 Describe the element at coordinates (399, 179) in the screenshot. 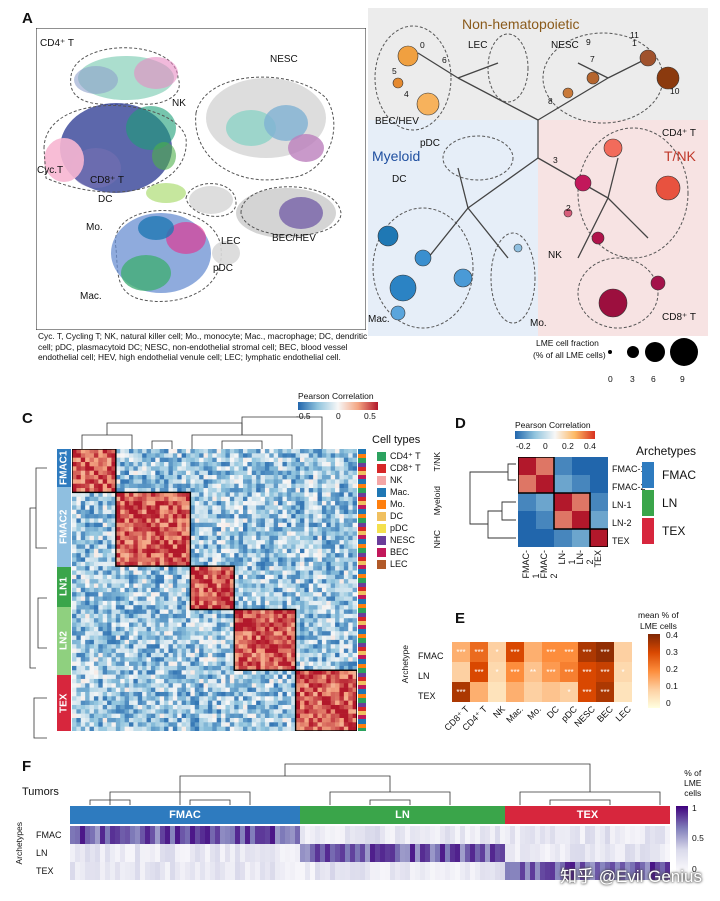

I see `tree-label-dc: DC` at that location.